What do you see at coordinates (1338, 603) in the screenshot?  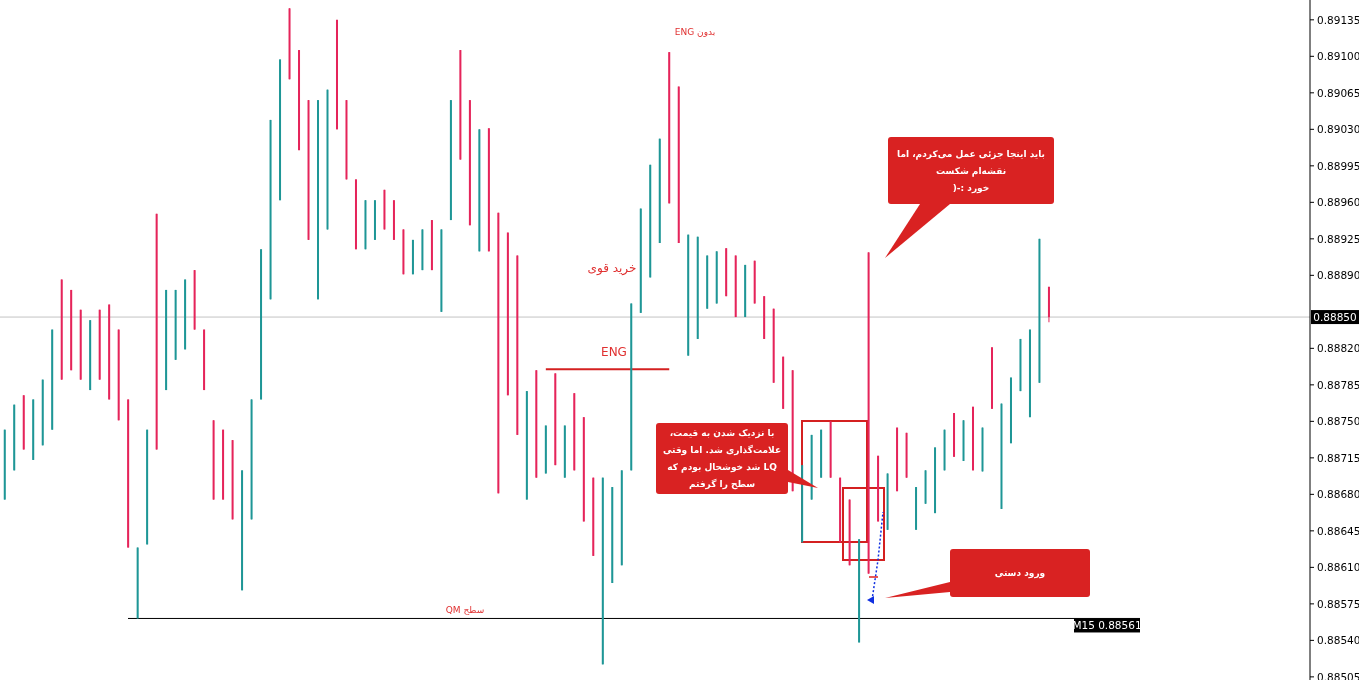 I see `y-tick-label: 0.88575` at bounding box center [1338, 603].